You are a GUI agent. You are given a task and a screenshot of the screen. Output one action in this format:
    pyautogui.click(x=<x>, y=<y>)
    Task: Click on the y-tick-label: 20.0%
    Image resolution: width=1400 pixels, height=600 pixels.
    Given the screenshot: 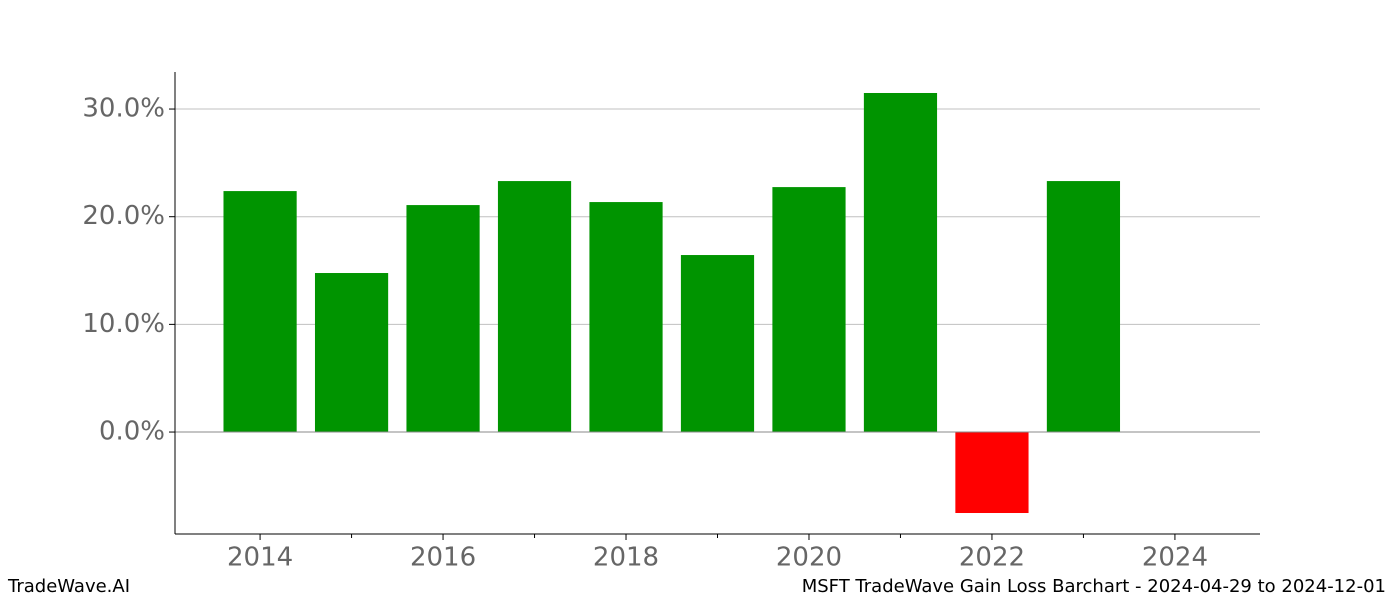 What is the action you would take?
    pyautogui.click(x=123, y=216)
    